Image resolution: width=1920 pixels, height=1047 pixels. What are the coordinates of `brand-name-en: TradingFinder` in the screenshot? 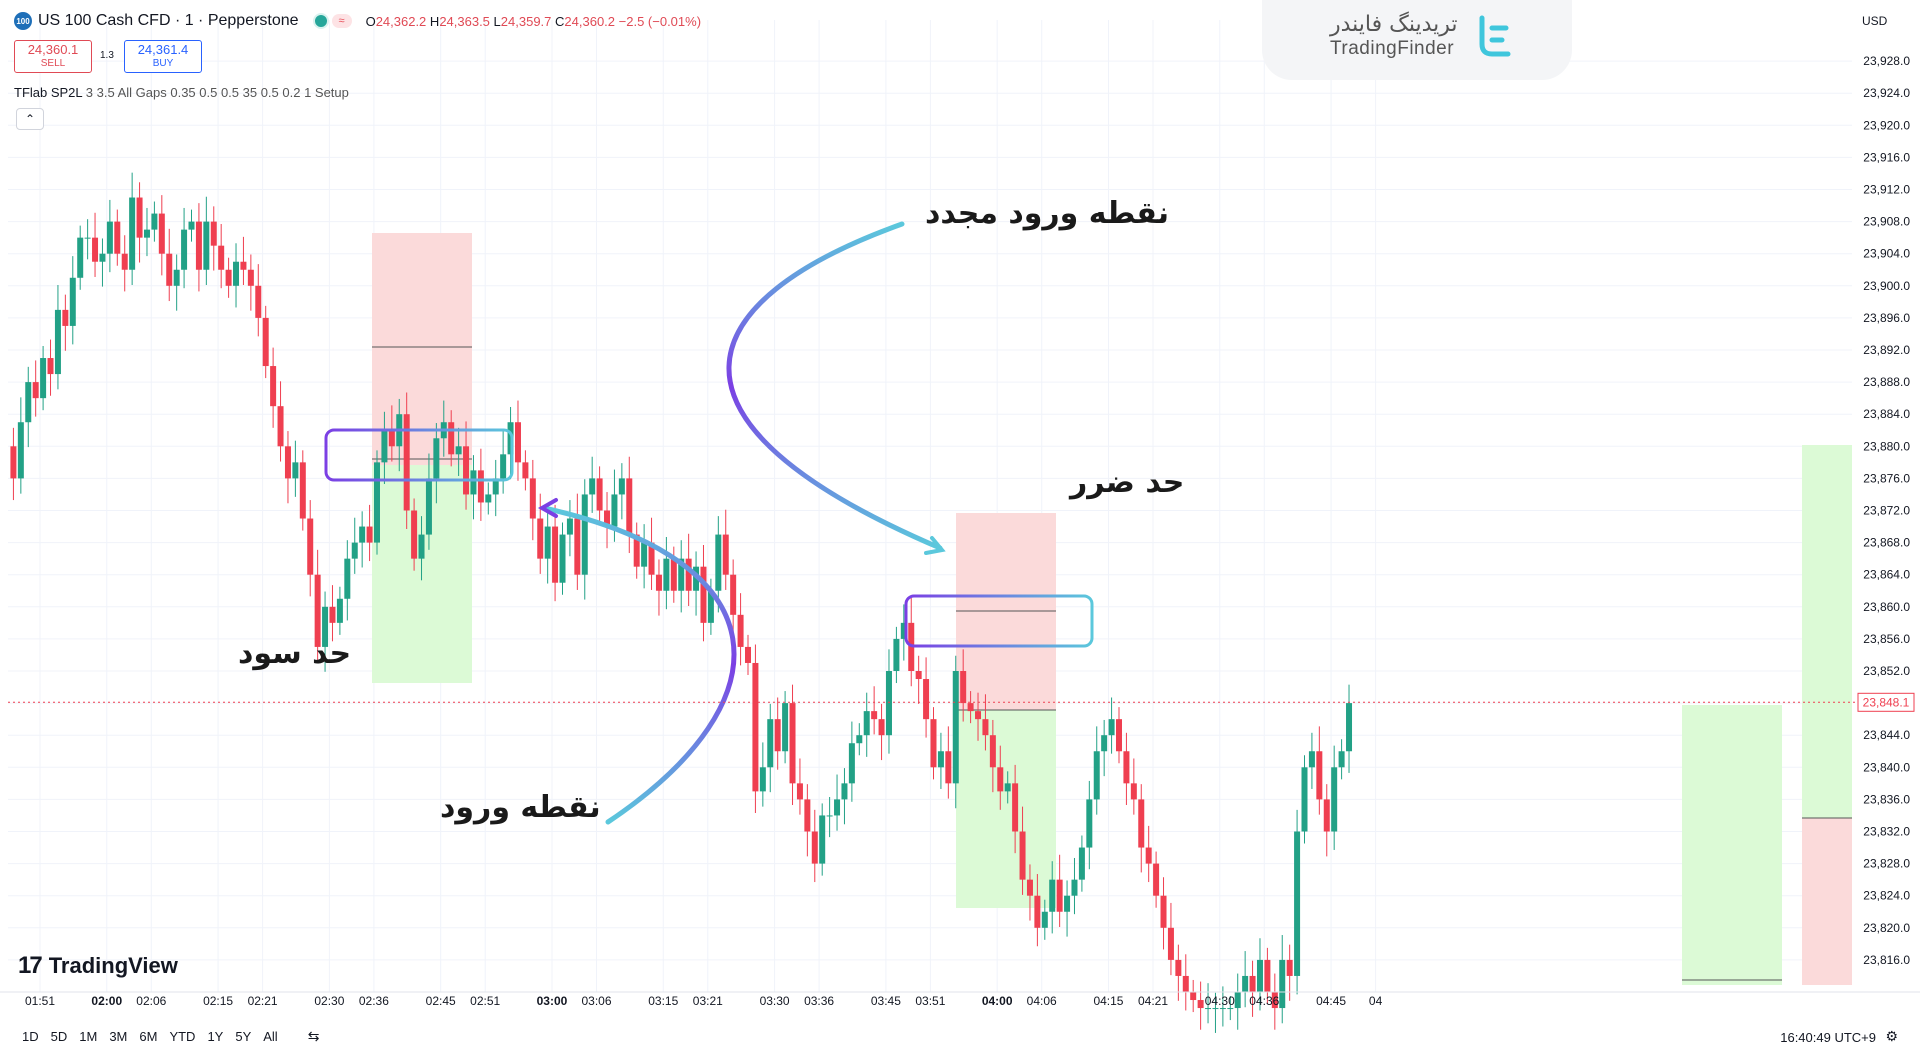 It's located at (1392, 48).